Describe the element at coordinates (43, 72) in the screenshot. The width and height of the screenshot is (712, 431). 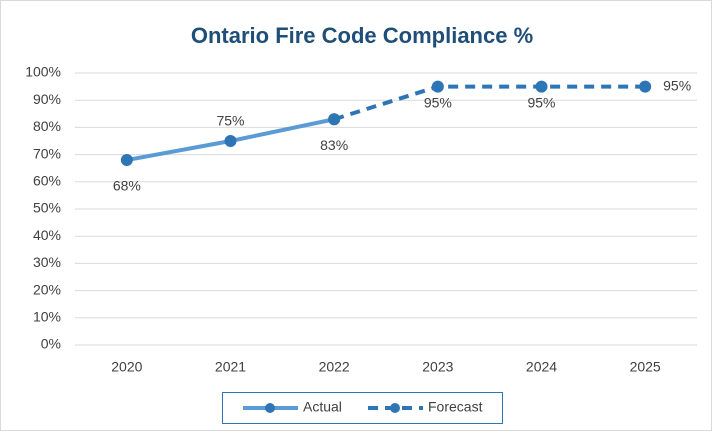
I see `y-tick-label: 100%` at that location.